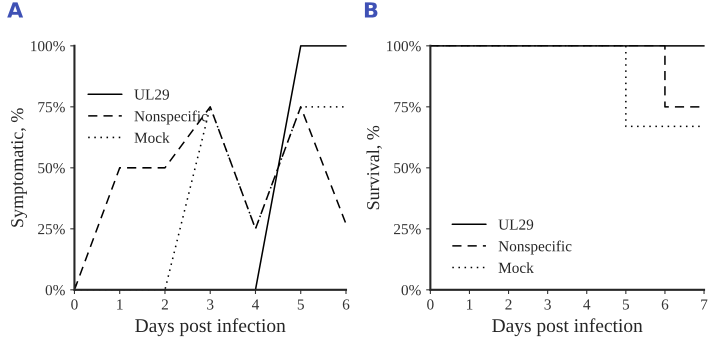 The width and height of the screenshot is (709, 337). What do you see at coordinates (15, 10) in the screenshot?
I see `chart-title: A` at bounding box center [15, 10].